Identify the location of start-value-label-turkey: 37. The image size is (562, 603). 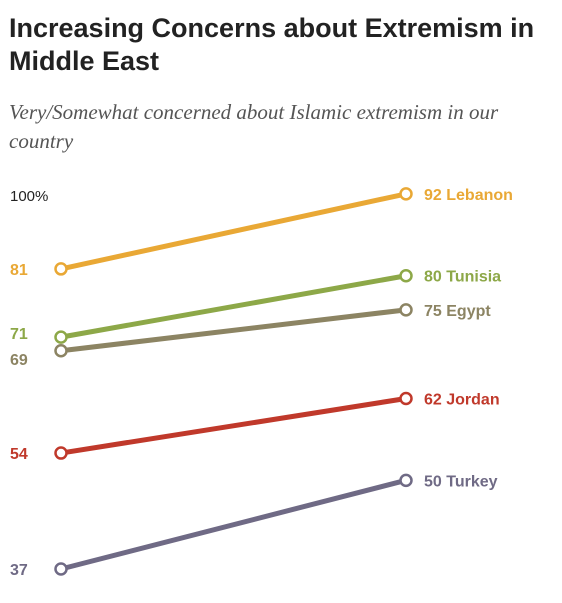
(19, 570).